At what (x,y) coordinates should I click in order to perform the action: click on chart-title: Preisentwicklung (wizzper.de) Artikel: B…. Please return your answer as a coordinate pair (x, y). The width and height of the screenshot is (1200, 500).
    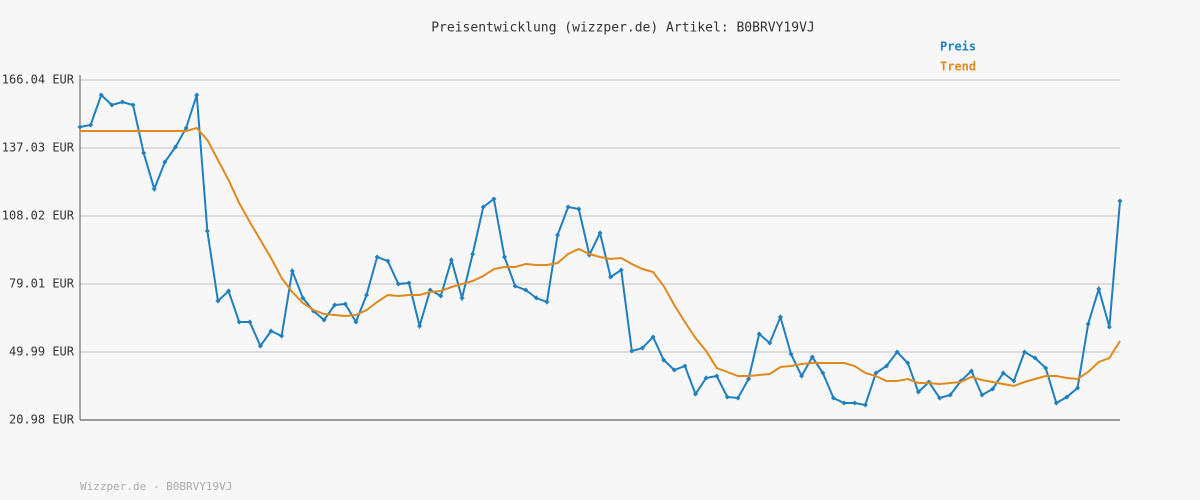
    Looking at the image, I should click on (623, 28).